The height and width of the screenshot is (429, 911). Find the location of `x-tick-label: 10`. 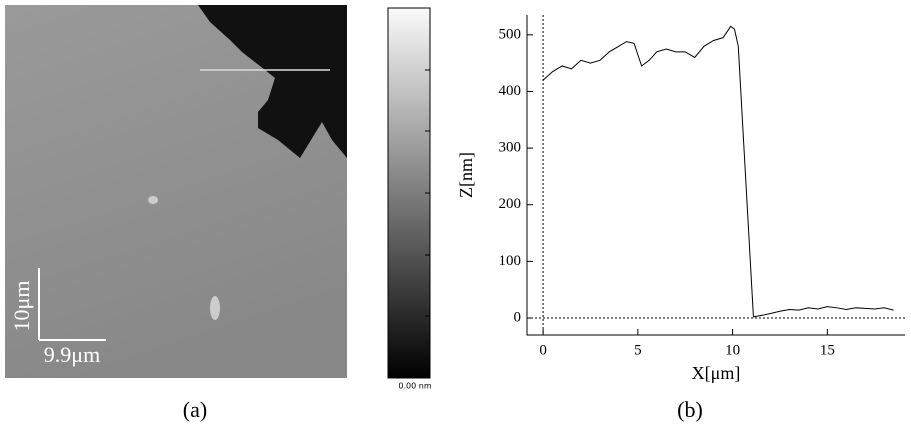

x-tick-label: 10 is located at coordinates (732, 350).